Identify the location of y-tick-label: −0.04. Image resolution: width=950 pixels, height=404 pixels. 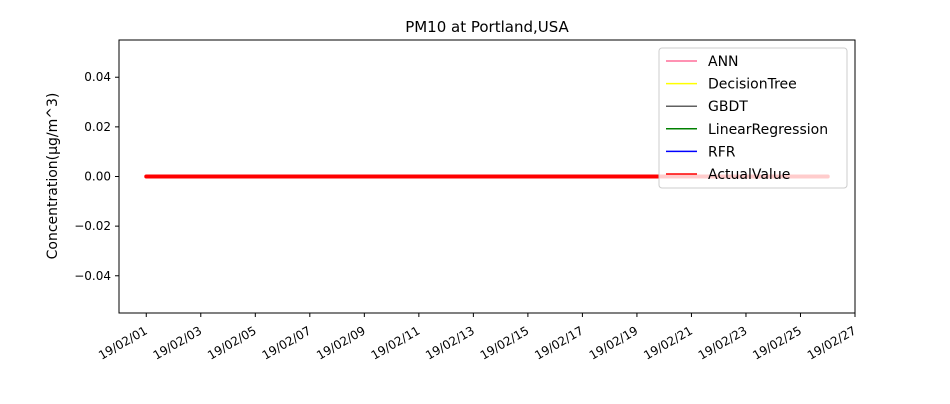
(92, 276).